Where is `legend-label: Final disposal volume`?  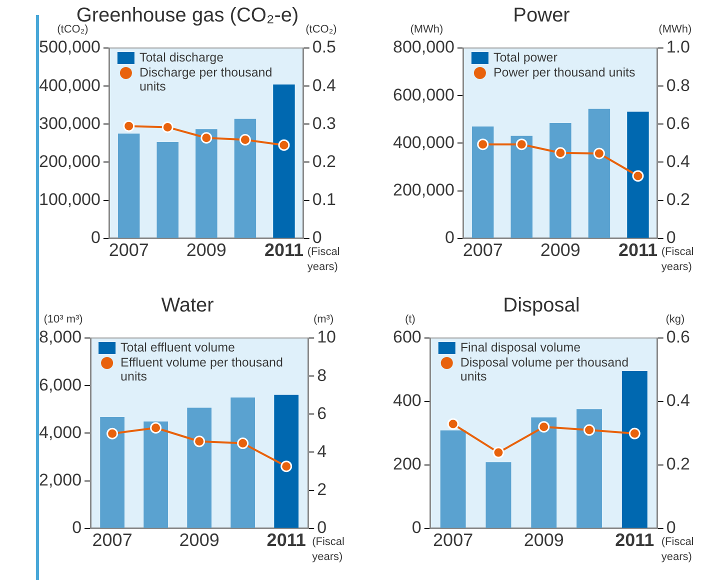 legend-label: Final disposal volume is located at coordinates (520, 347).